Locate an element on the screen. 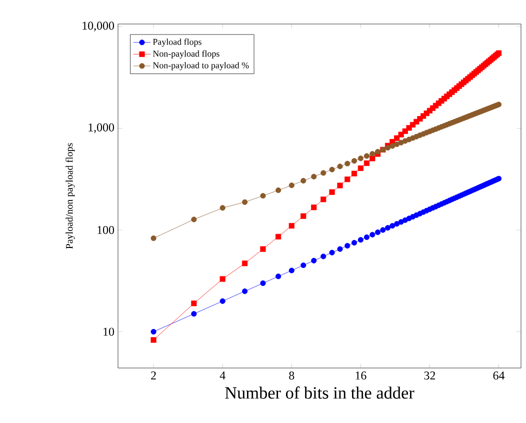 The width and height of the screenshot is (526, 423). x-axis-title: Number of bits in the adder is located at coordinates (319, 392).